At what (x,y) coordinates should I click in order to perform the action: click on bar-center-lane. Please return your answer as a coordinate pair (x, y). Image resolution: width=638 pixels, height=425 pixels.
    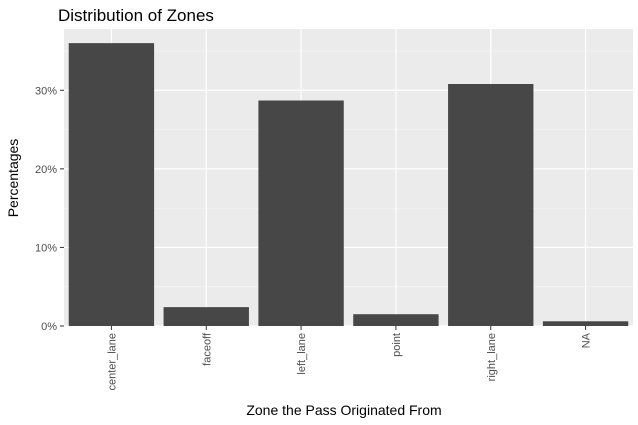
    Looking at the image, I should click on (111, 185).